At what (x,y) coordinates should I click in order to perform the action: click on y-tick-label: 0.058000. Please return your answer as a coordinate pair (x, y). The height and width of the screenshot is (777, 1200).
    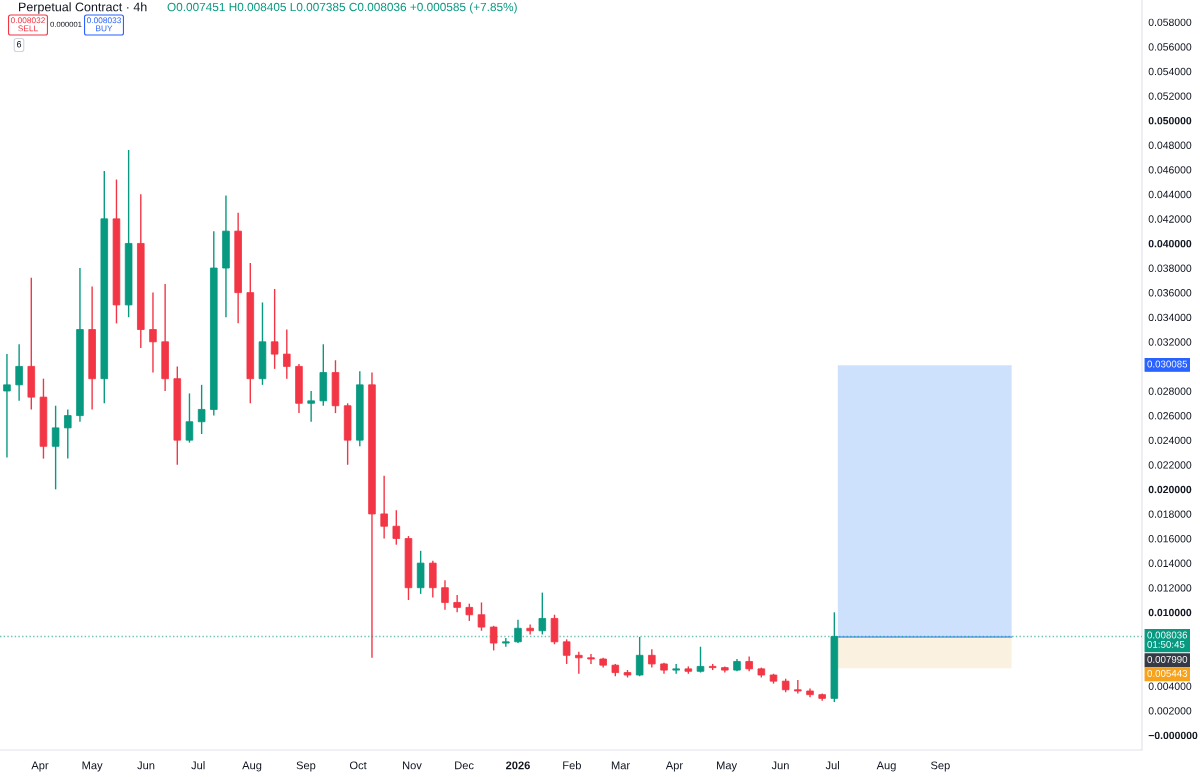
    Looking at the image, I should click on (1170, 22).